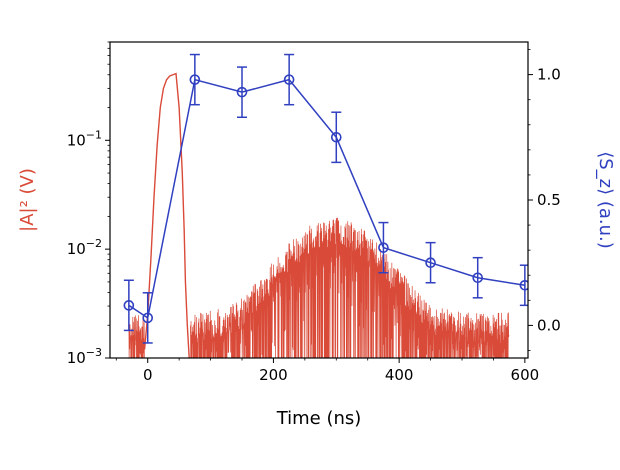 The width and height of the screenshot is (620, 470). Describe the element at coordinates (84, 247) in the screenshot. I see `left-tick-label: 10⁻²` at that location.